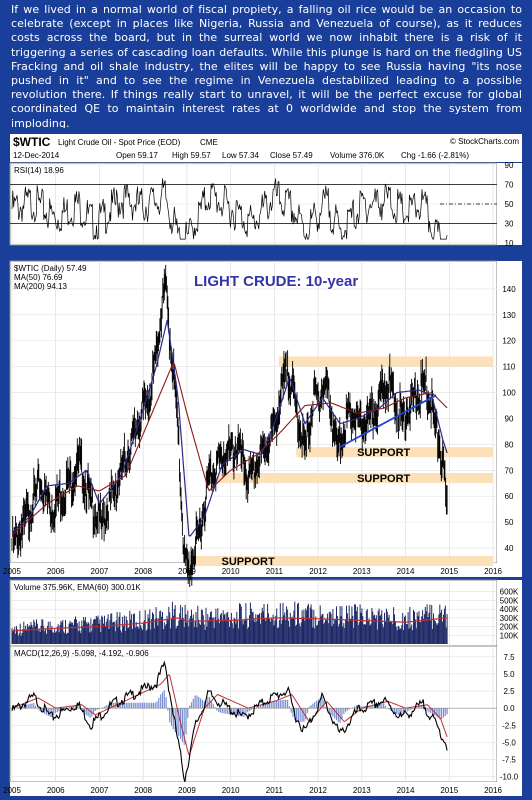 Image resolution: width=532 pixels, height=800 pixels. What do you see at coordinates (509, 496) in the screenshot?
I see `price-y-tick: 60` at bounding box center [509, 496].